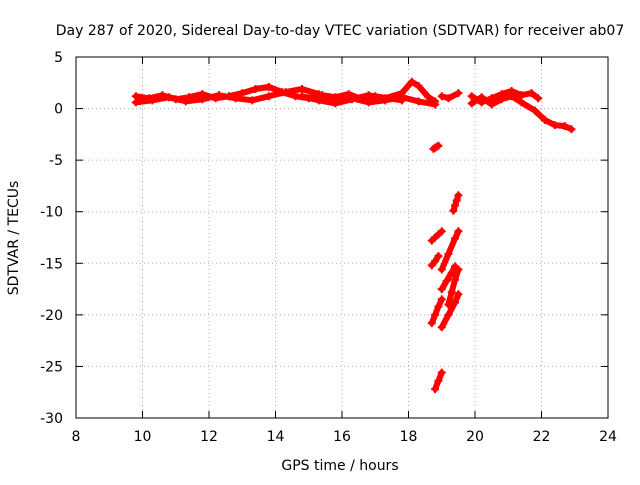  What do you see at coordinates (608, 437) in the screenshot?
I see `x-tick-label: 24` at bounding box center [608, 437].